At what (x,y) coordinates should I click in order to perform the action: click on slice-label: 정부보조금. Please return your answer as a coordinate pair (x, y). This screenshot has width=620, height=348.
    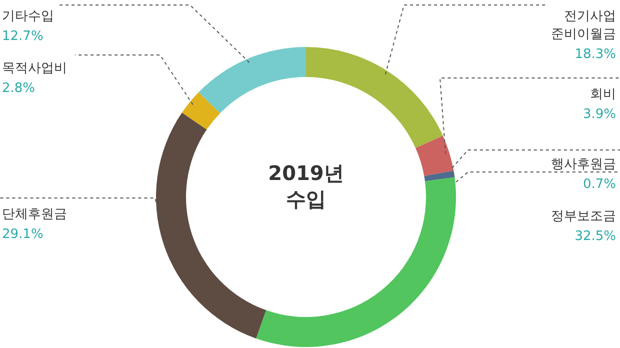
    Looking at the image, I should click on (583, 216).